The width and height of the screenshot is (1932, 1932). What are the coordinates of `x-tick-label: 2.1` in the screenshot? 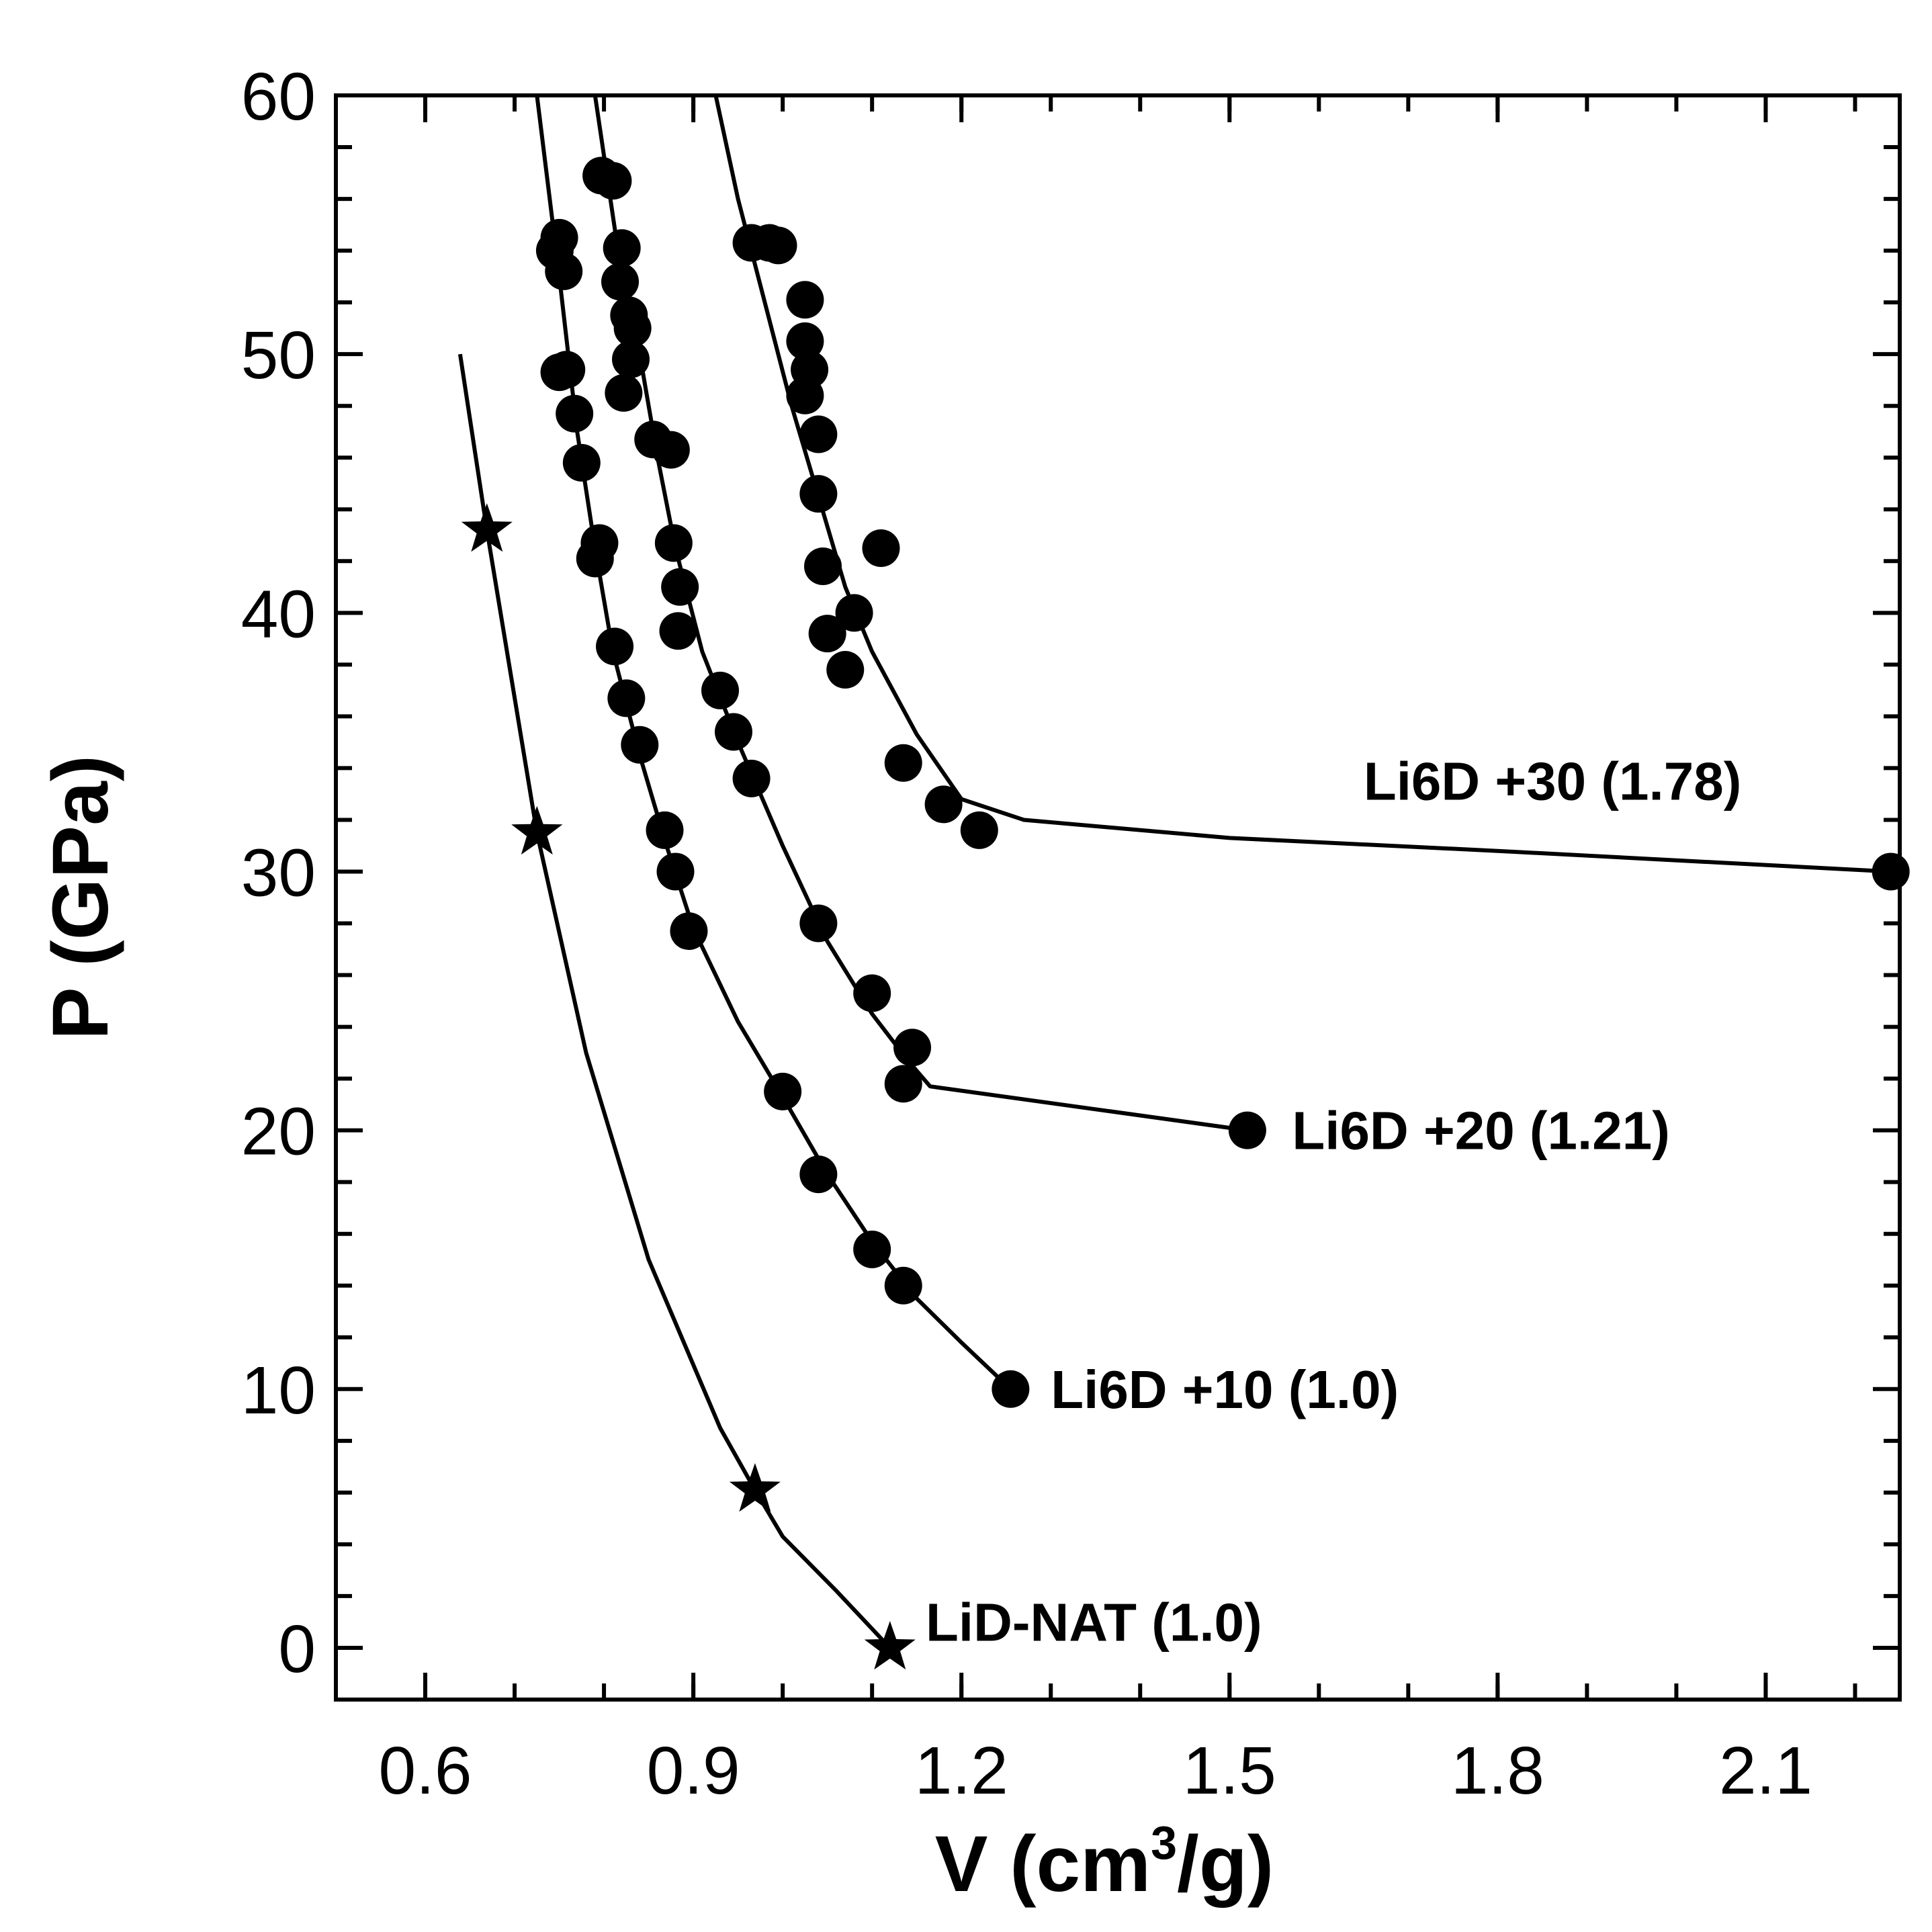 It's located at (1766, 1771).